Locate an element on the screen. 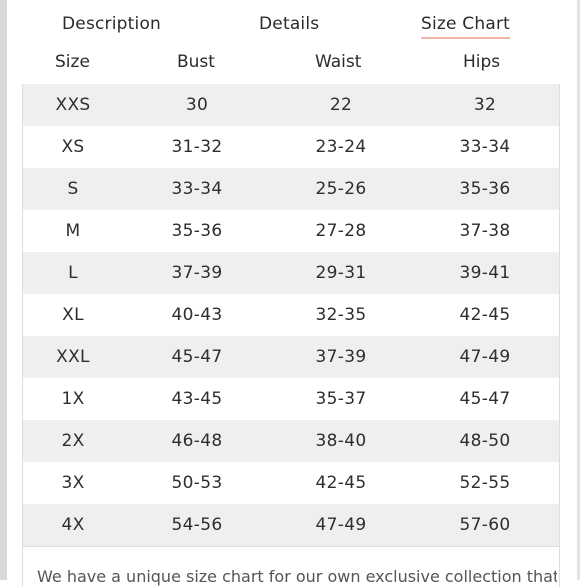 This screenshot has width=580, height=587. hips-cell: 37-38 is located at coordinates (485, 231).